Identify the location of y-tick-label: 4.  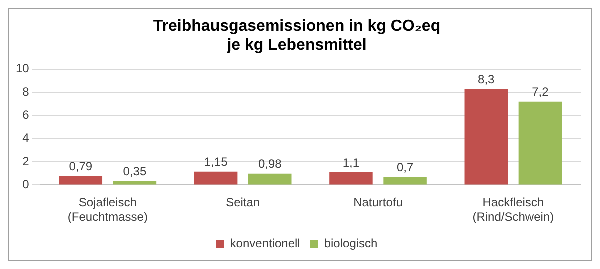
(26, 138).